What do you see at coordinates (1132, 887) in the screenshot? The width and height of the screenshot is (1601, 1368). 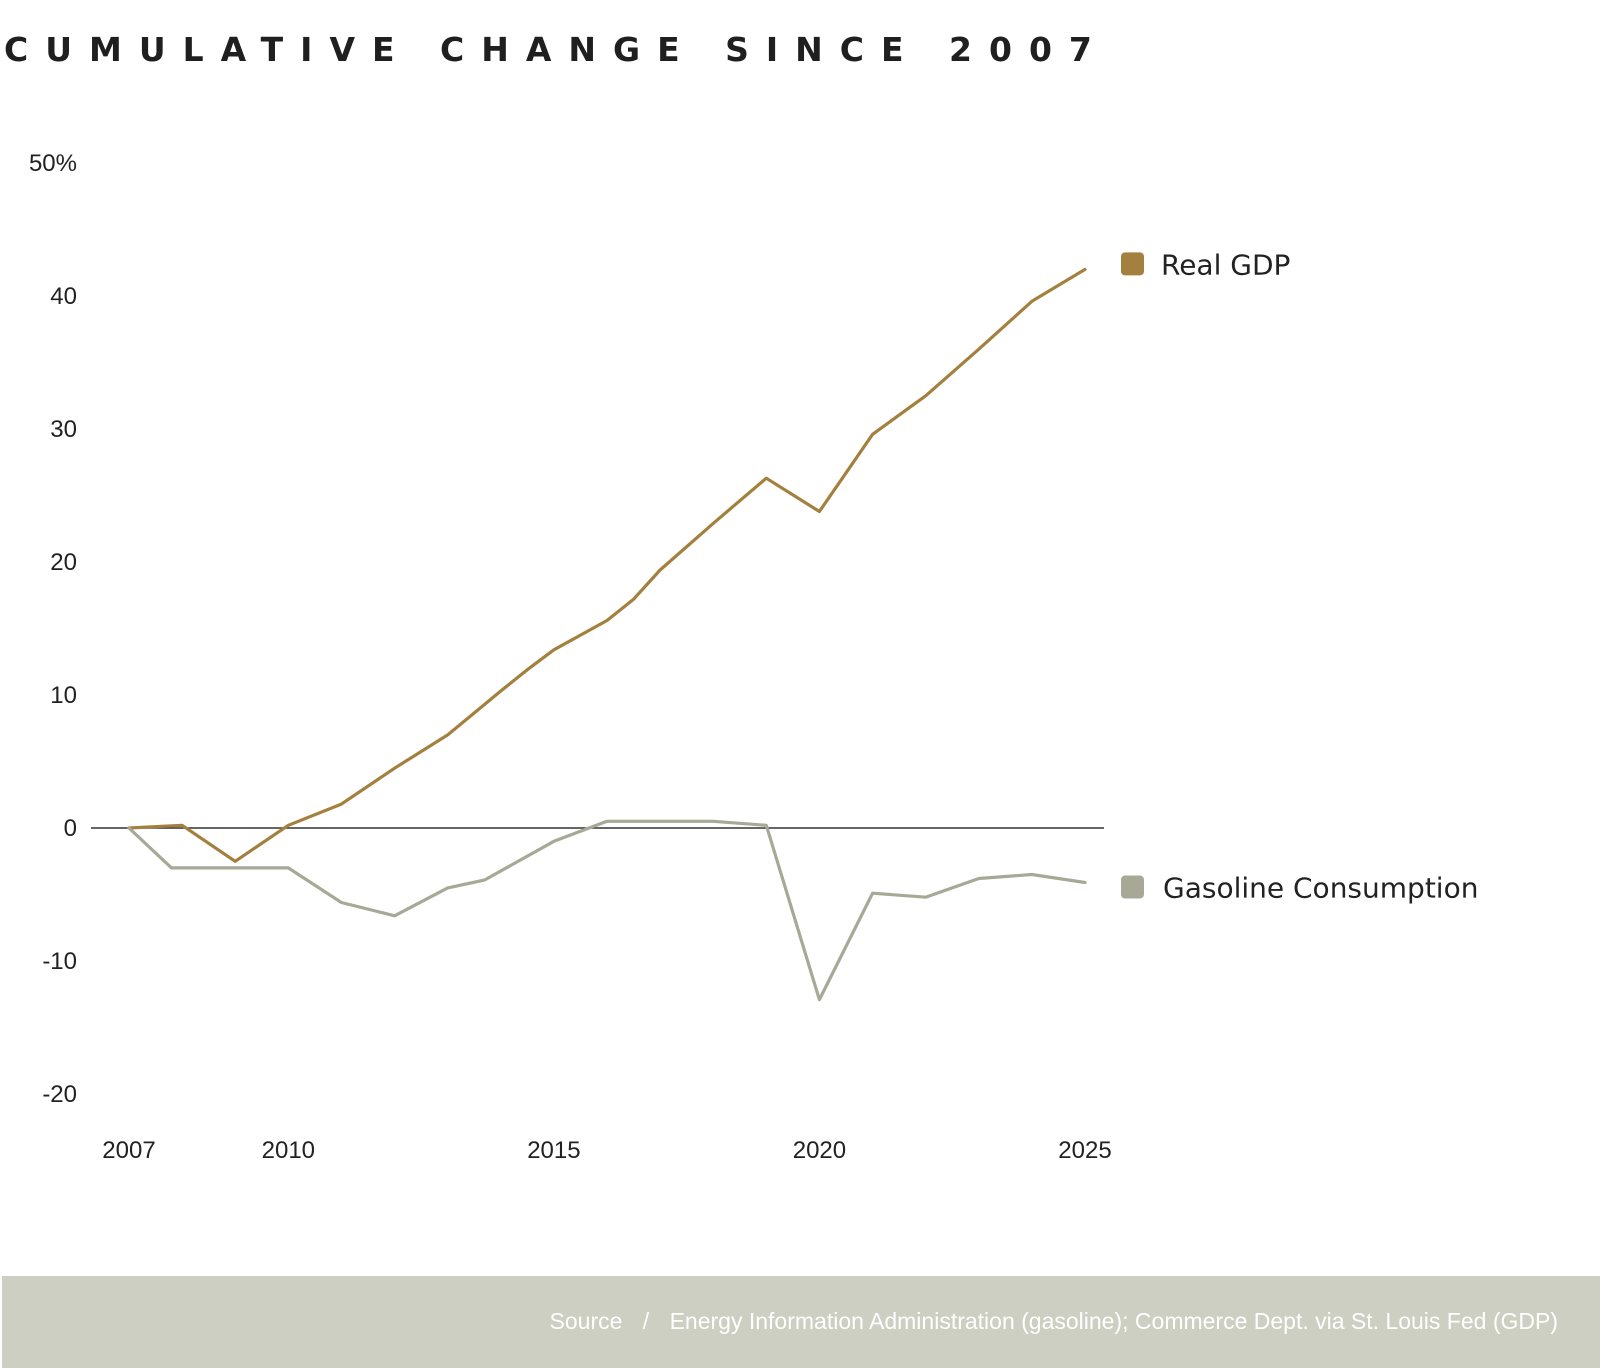 I see `legend-swatch-gasoline-consumption` at bounding box center [1132, 887].